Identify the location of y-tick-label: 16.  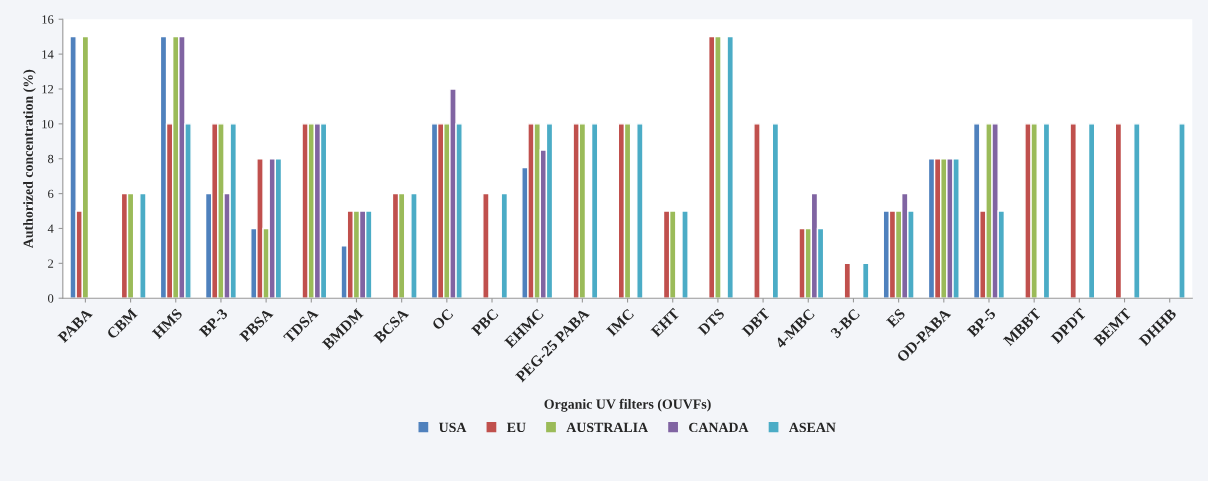
(48, 19).